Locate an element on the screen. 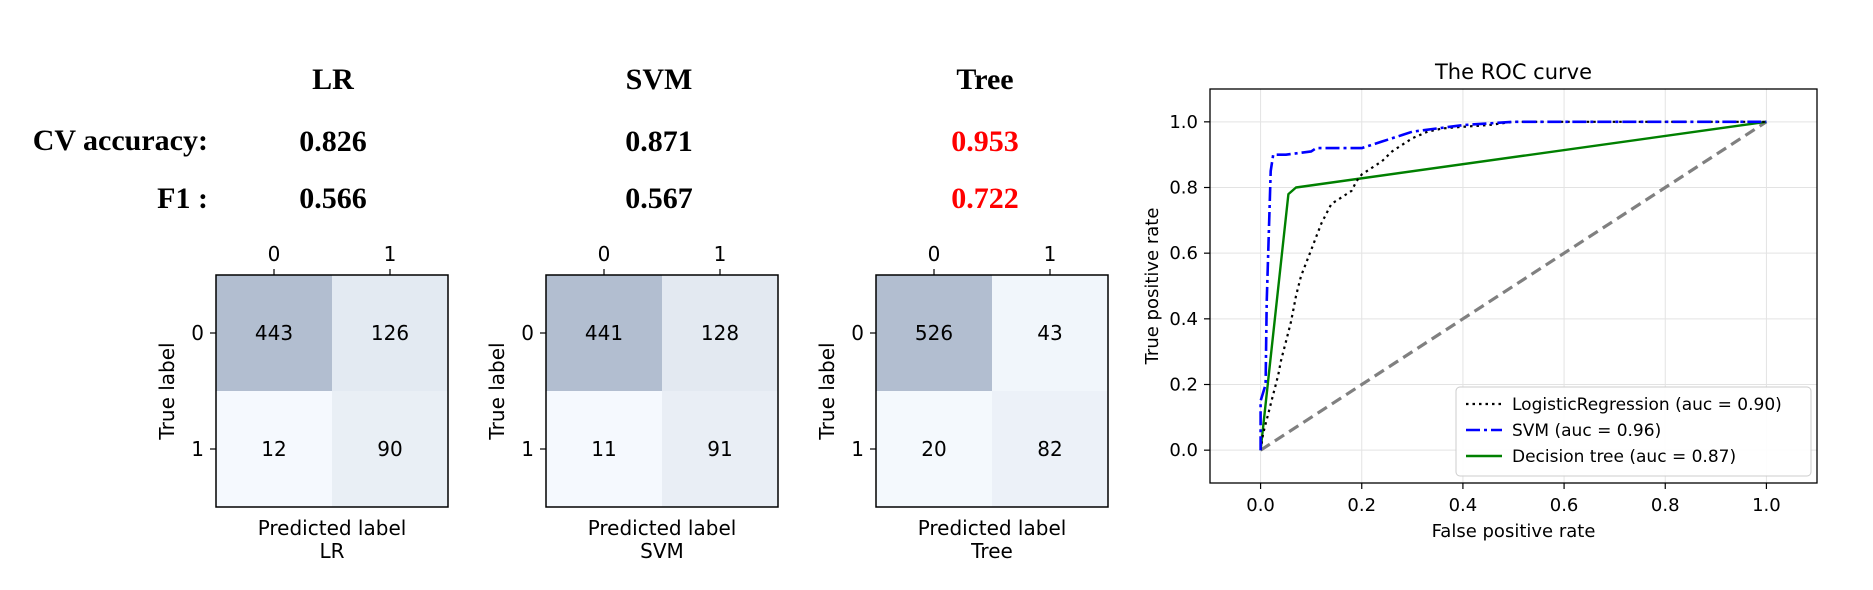  roc-x-tick-label-0: 0.0 is located at coordinates (1260, 505).